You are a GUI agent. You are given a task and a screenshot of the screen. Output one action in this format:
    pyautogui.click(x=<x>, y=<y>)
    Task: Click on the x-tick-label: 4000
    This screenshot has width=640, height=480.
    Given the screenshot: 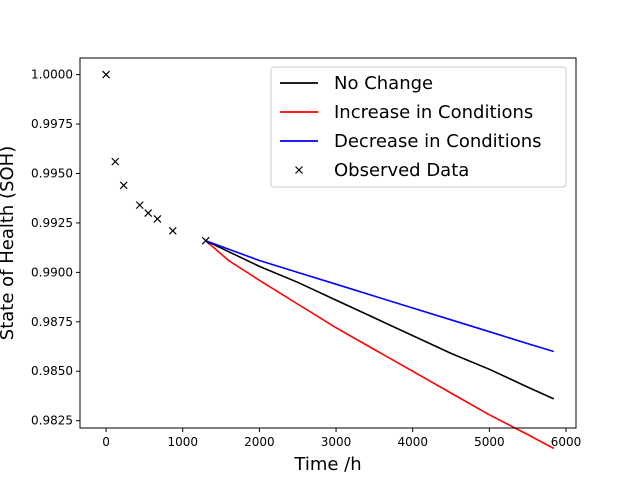 What is the action you would take?
    pyautogui.click(x=412, y=442)
    